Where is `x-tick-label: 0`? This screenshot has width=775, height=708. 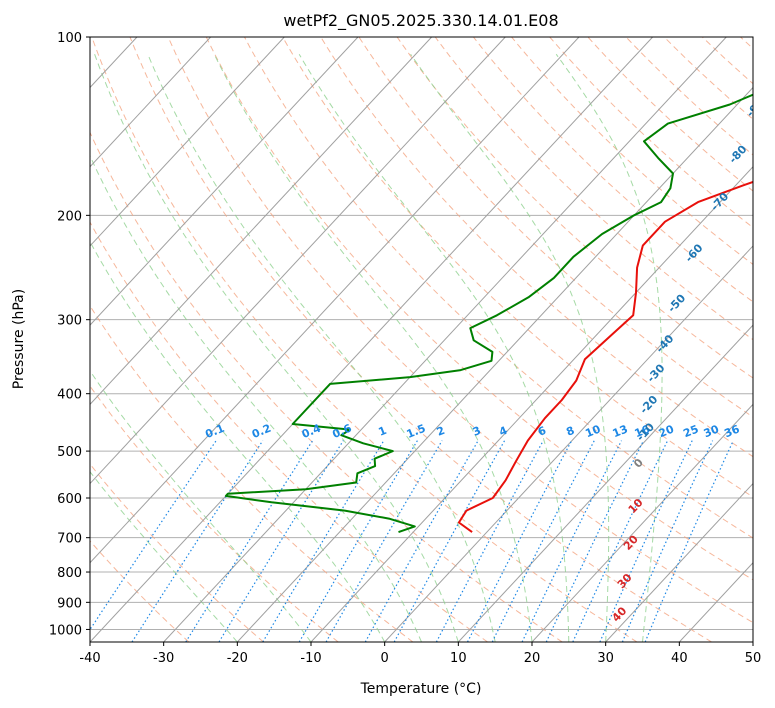
x-tick-label: 0 is located at coordinates (385, 658).